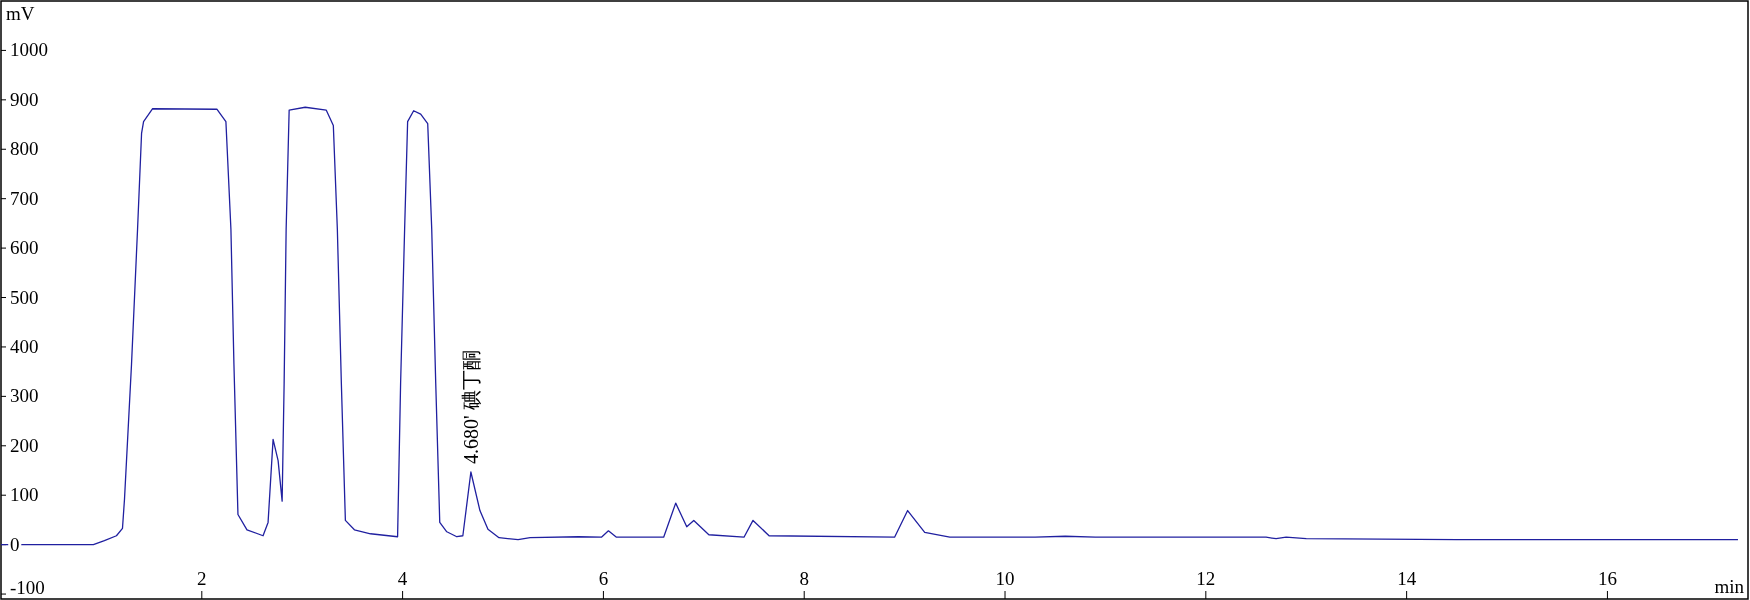 The width and height of the screenshot is (1750, 600). What do you see at coordinates (1607, 578) in the screenshot?
I see `x-tick-label: 16` at bounding box center [1607, 578].